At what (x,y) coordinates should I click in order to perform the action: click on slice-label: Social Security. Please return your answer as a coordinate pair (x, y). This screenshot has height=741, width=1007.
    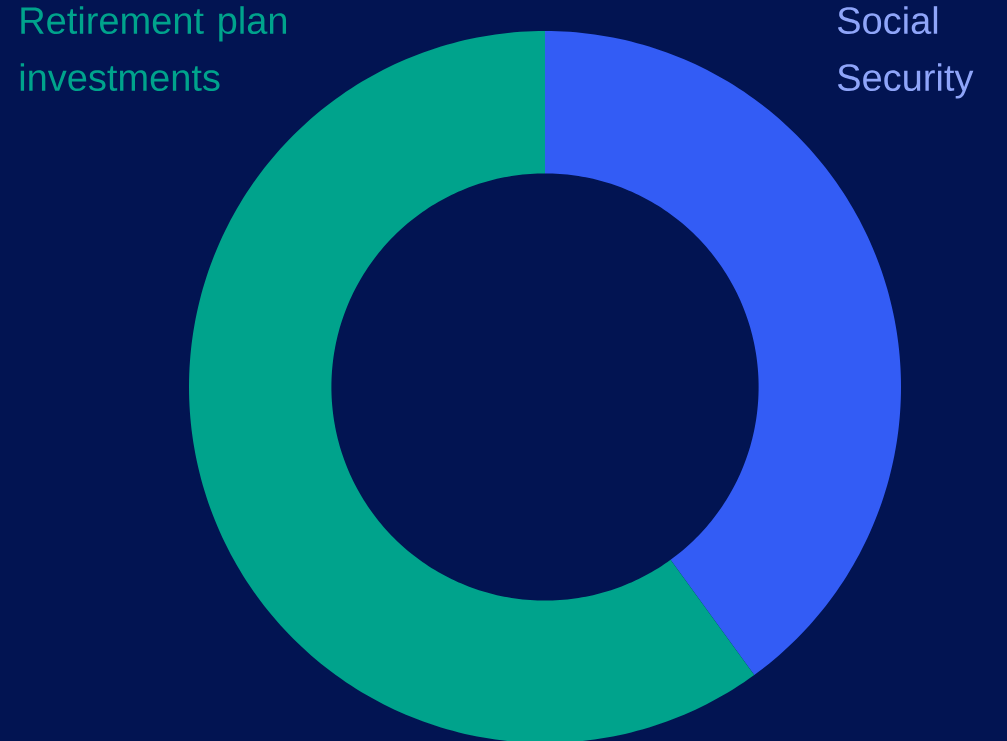
    Looking at the image, I should click on (905, 52).